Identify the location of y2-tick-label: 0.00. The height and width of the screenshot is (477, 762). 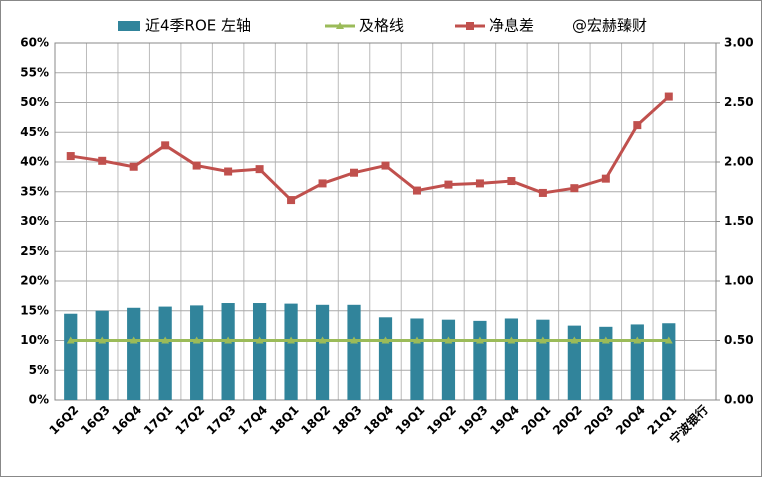
(739, 400).